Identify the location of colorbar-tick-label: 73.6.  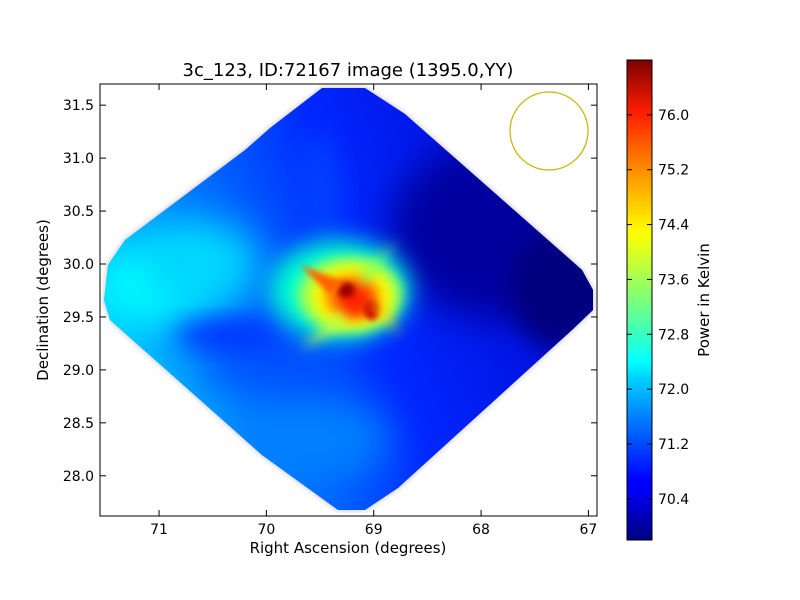
(673, 280).